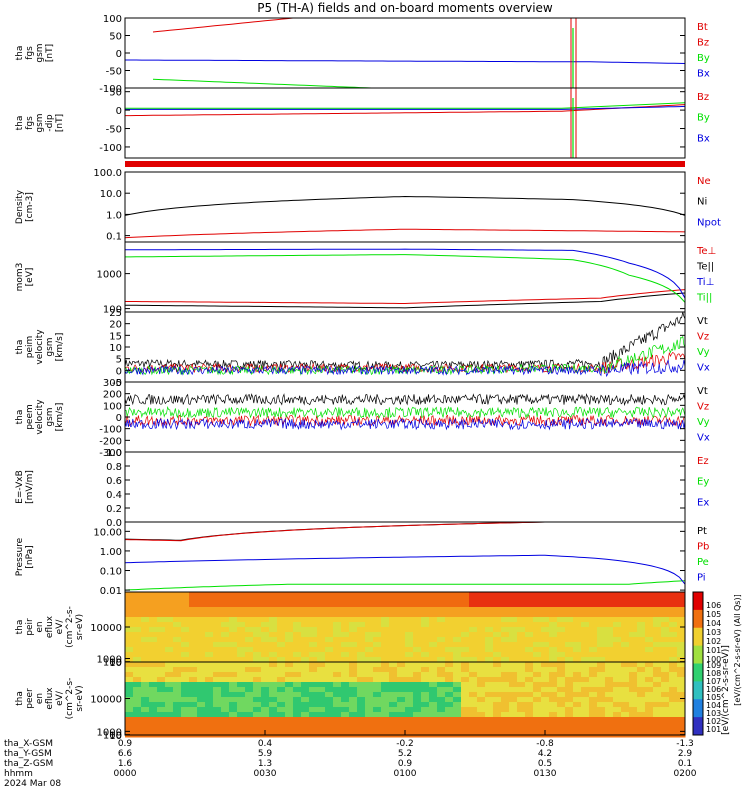  Describe the element at coordinates (110, 430) in the screenshot. I see `y-tick-label: -100` at that location.